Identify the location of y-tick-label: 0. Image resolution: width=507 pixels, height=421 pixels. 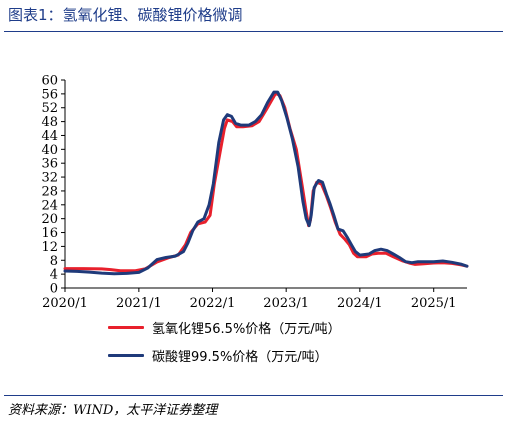
(54, 289).